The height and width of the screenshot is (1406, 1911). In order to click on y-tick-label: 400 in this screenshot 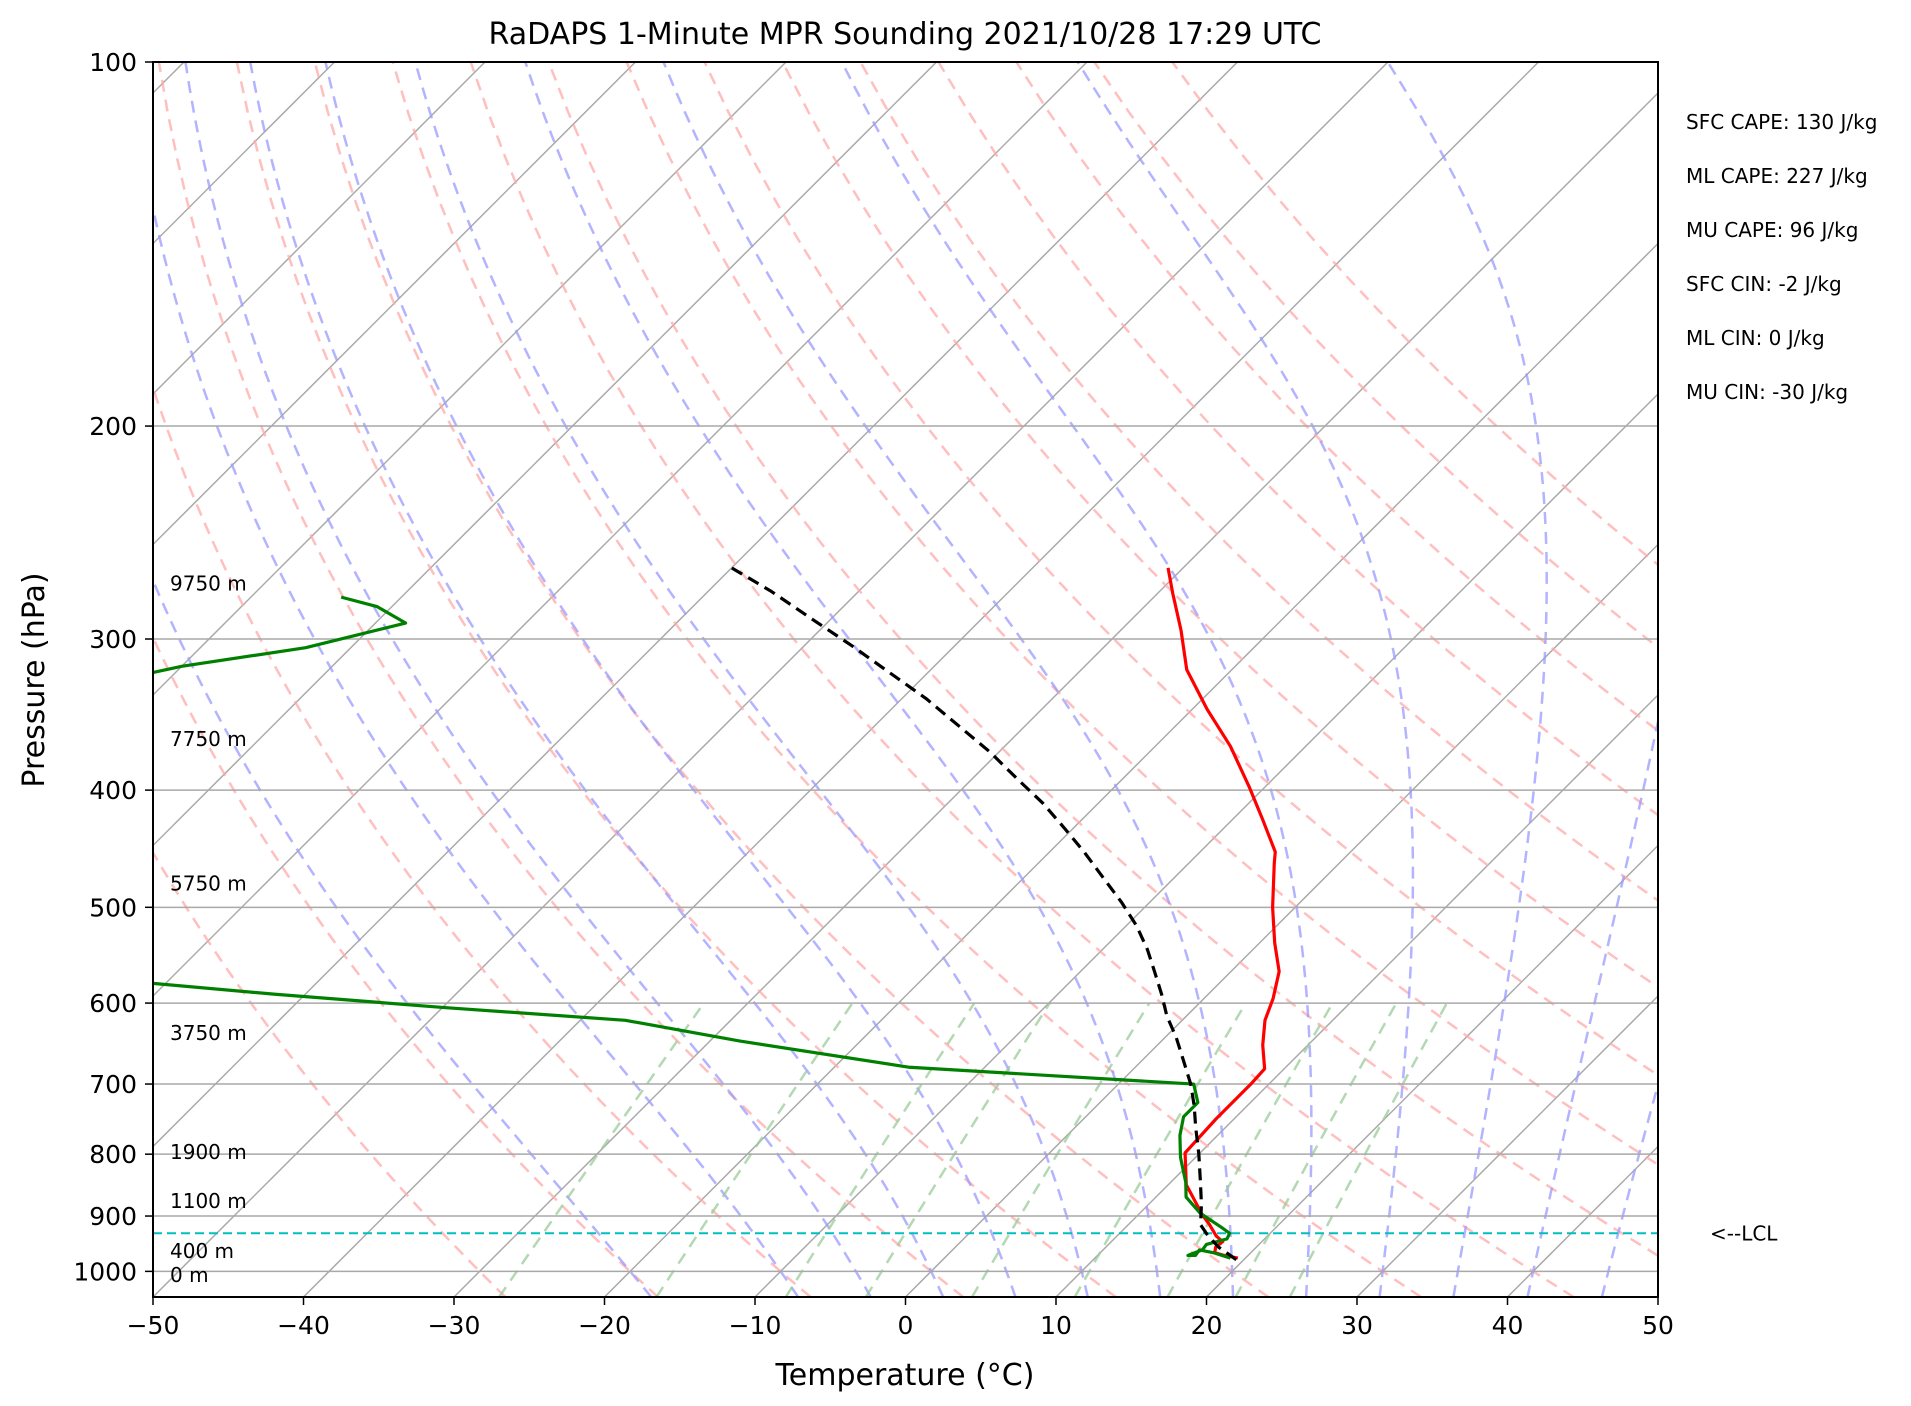, I will do `click(113, 790)`.